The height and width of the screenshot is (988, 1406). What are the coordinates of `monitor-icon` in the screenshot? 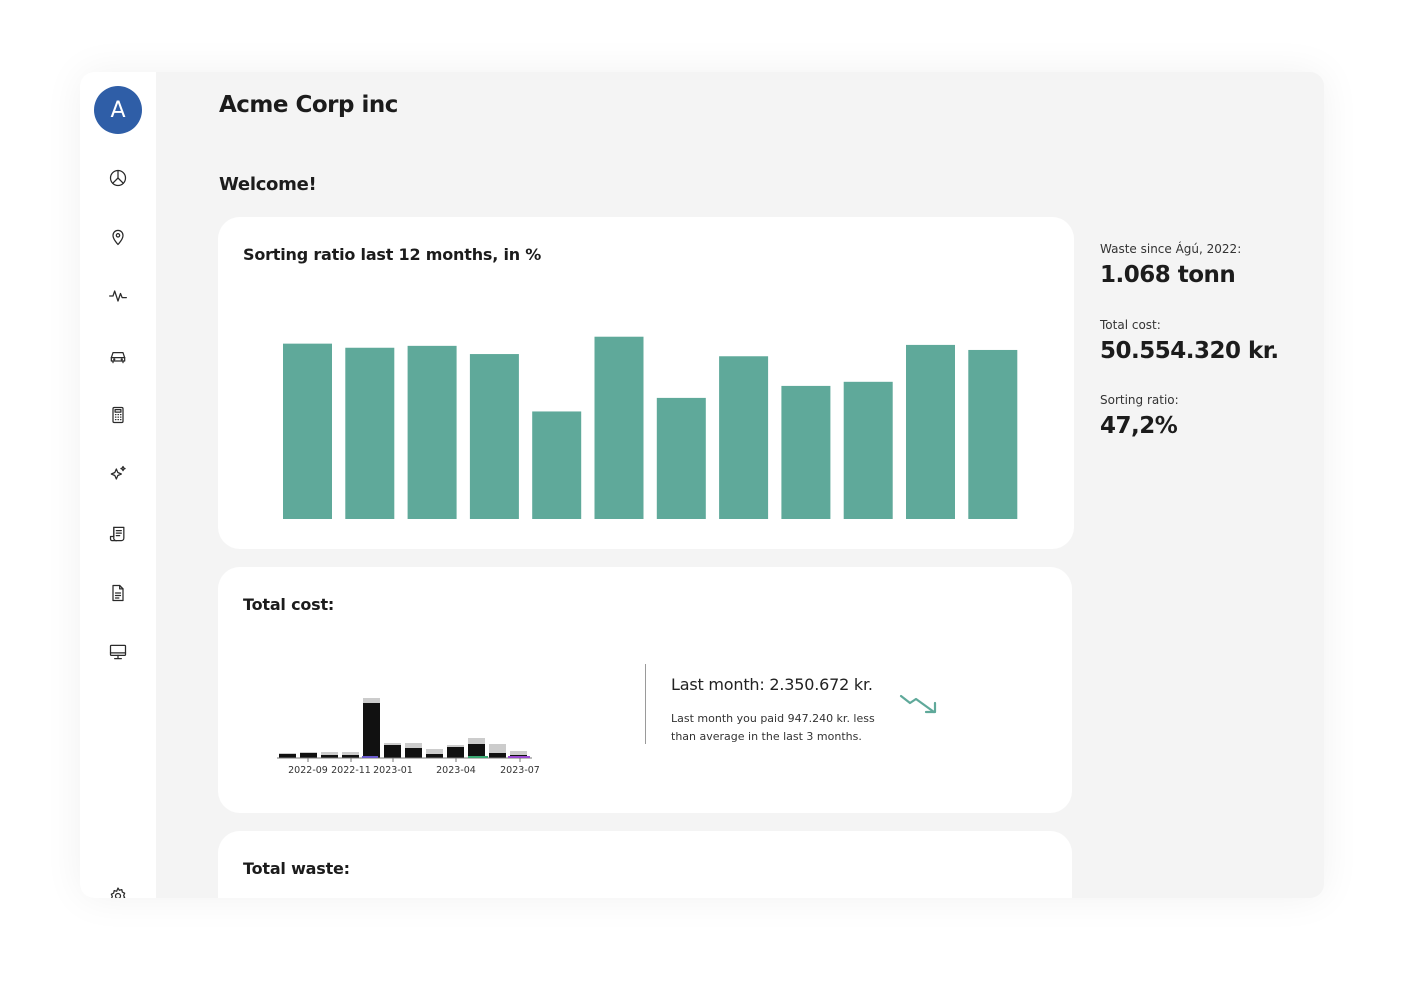 It's located at (118, 652).